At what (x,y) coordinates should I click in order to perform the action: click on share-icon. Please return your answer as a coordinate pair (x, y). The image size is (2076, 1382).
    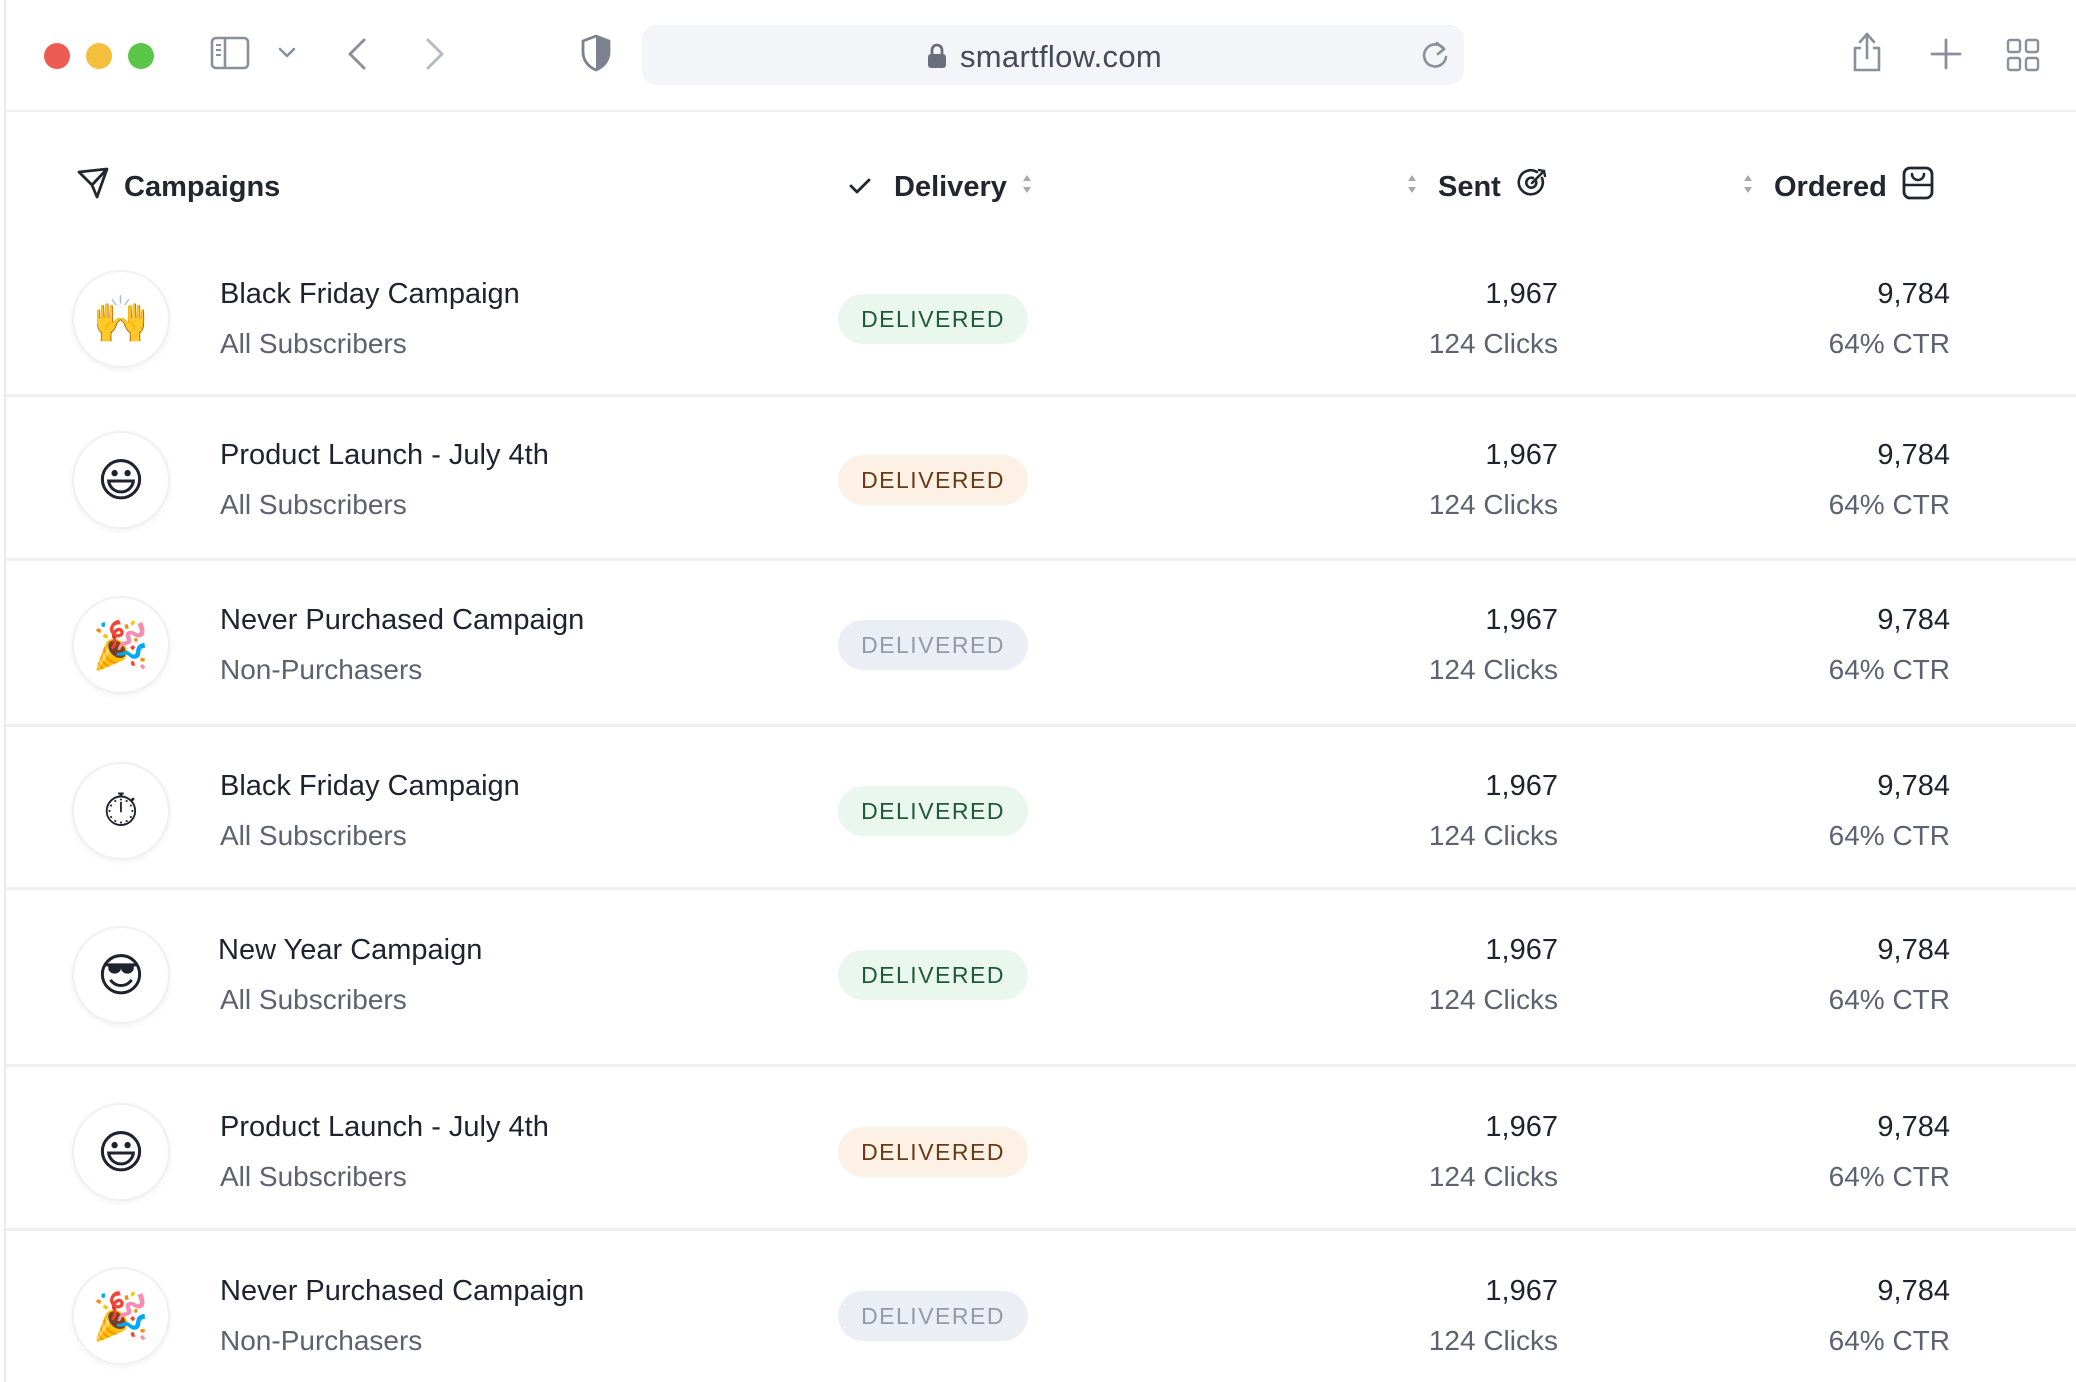
    Looking at the image, I should click on (1867, 52).